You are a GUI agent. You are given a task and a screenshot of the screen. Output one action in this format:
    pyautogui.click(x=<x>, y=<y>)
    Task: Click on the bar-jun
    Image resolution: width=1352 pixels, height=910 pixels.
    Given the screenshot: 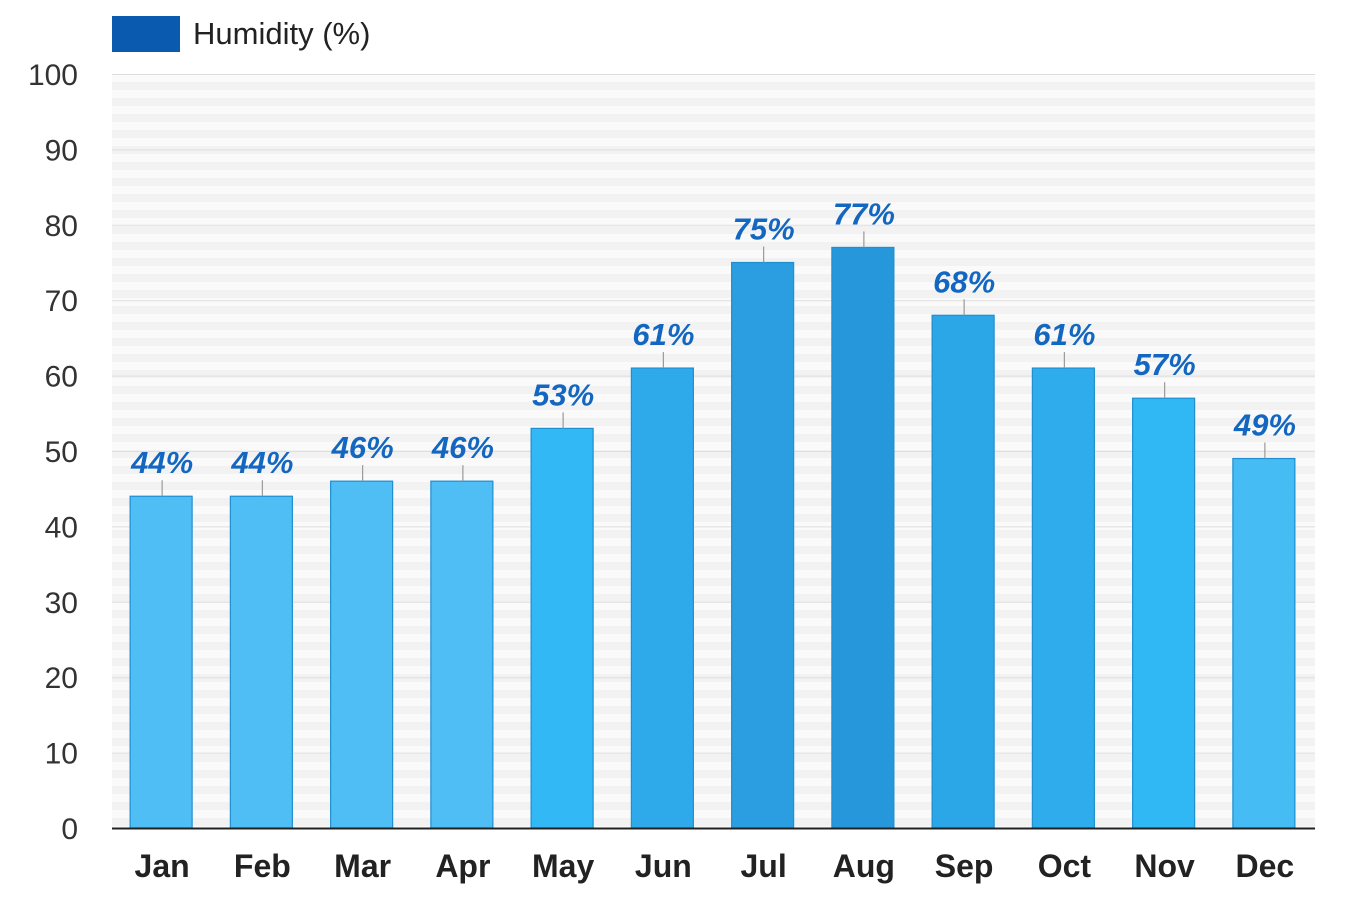 What is the action you would take?
    pyautogui.click(x=662, y=598)
    